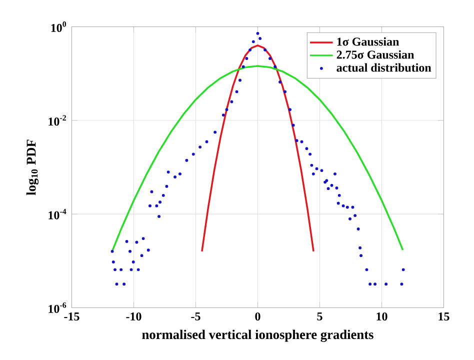 Image resolution: width=474 pixels, height=360 pixels. I want to click on y-tick-label: 10$^{-2}$, so click(57, 120).